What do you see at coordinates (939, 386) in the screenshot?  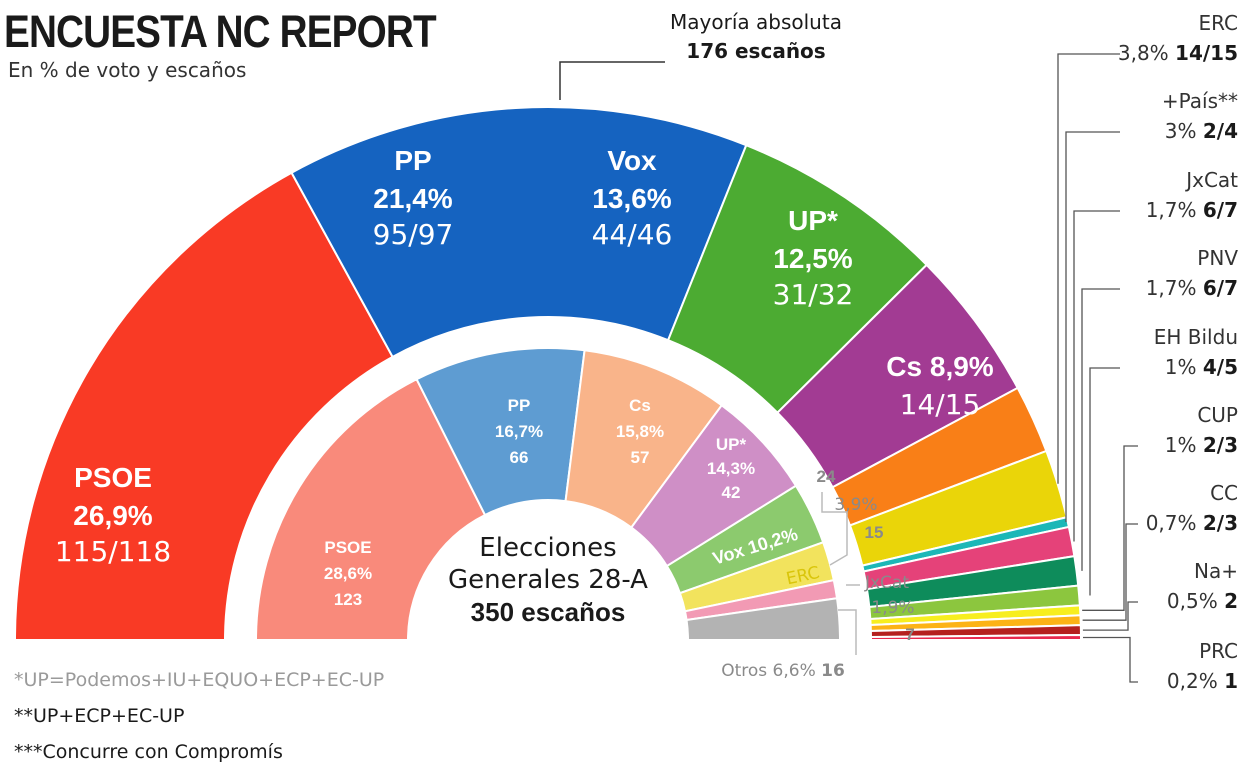 I see `label-cs: Cs 8,9% 14/15` at bounding box center [939, 386].